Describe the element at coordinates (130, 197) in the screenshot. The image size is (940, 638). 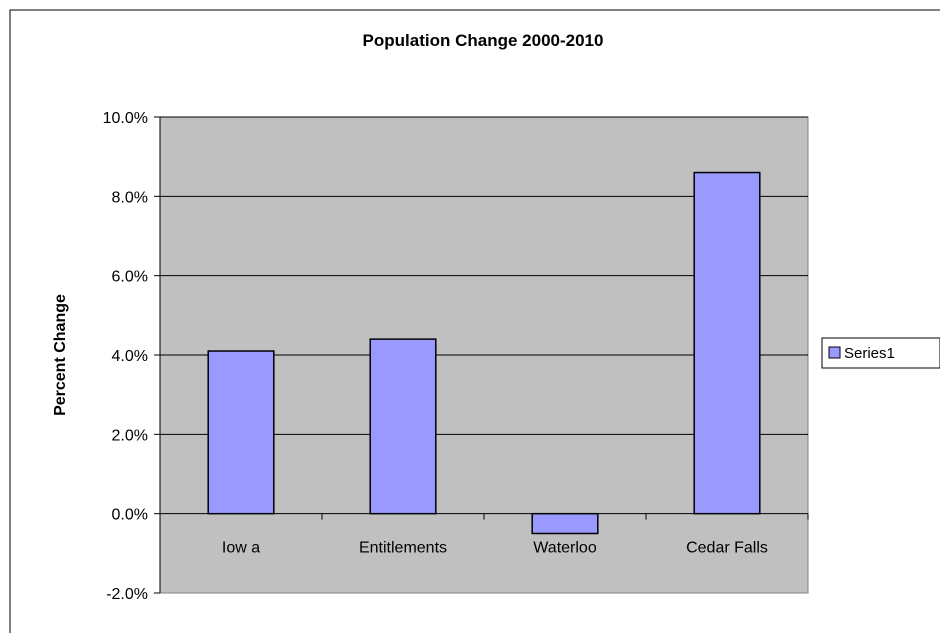
I see `y-tick-label: 8.0%` at that location.